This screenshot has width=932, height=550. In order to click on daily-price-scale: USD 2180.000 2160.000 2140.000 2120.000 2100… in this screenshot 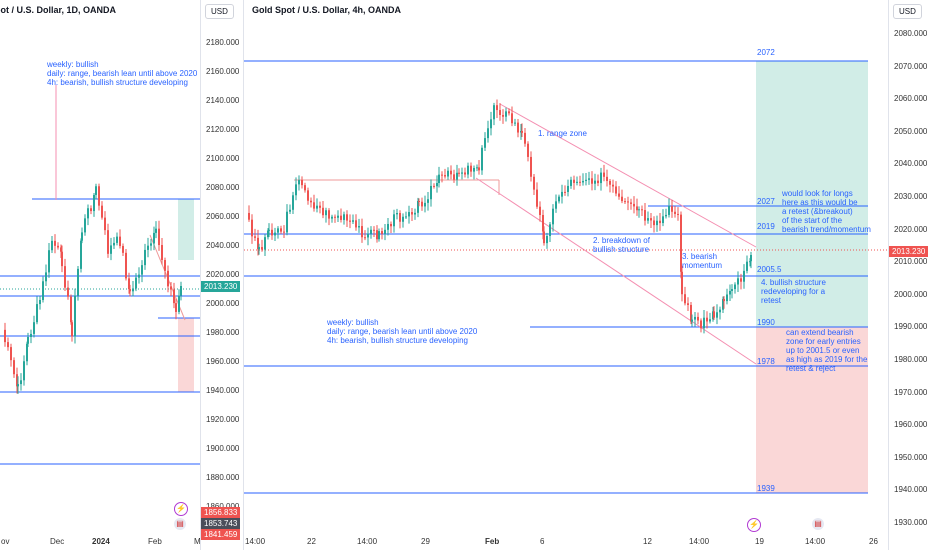, I will do `click(222, 275)`.